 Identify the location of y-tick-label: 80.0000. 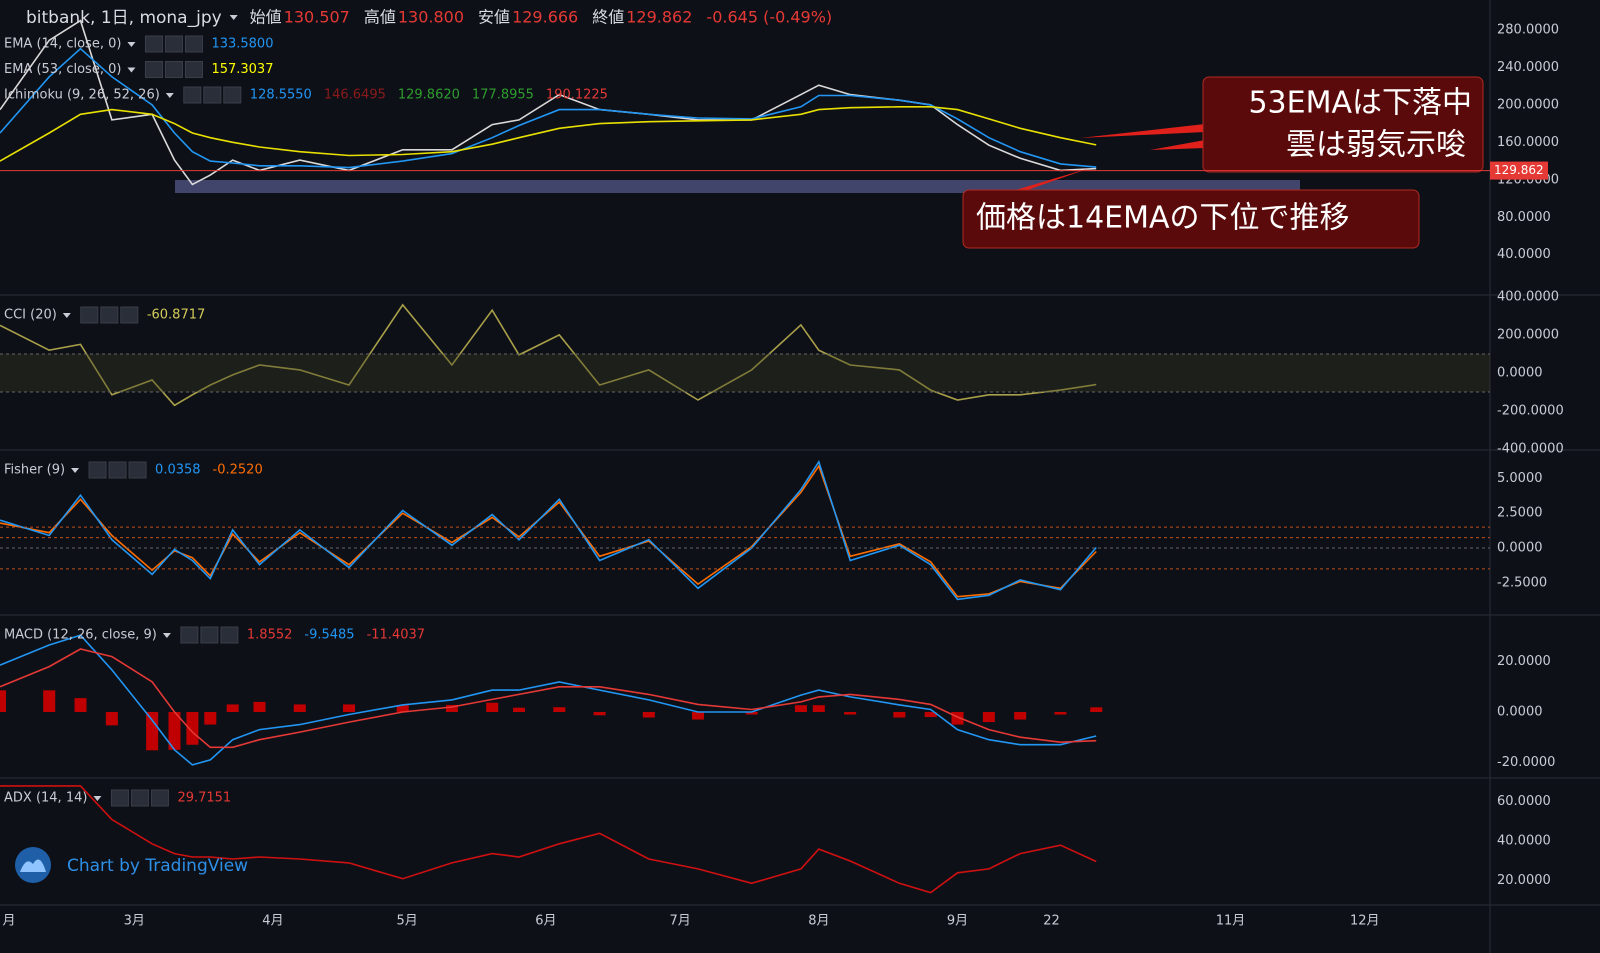
(1524, 217).